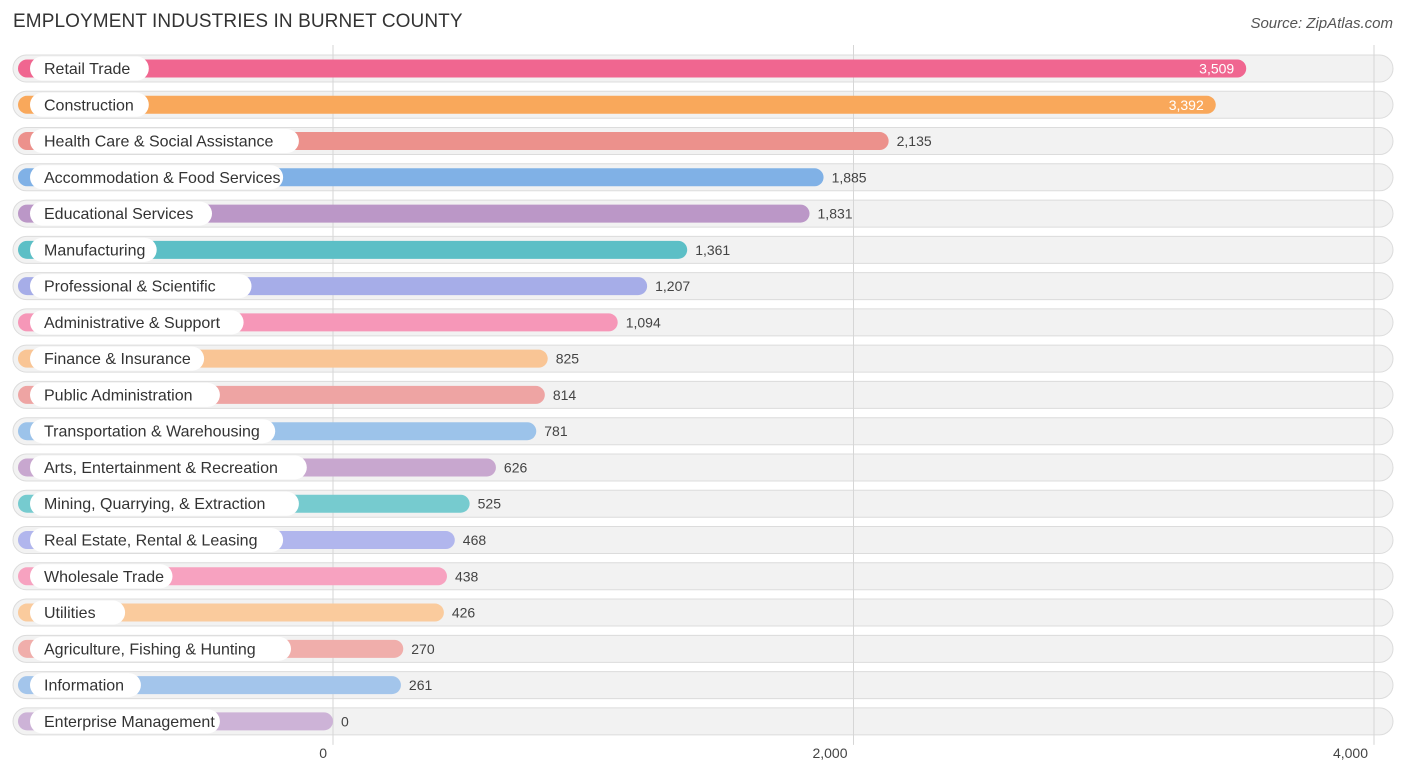 This screenshot has width=1406, height=776. Describe the element at coordinates (1186, 105) in the screenshot. I see `value-label: 3,392` at that location.